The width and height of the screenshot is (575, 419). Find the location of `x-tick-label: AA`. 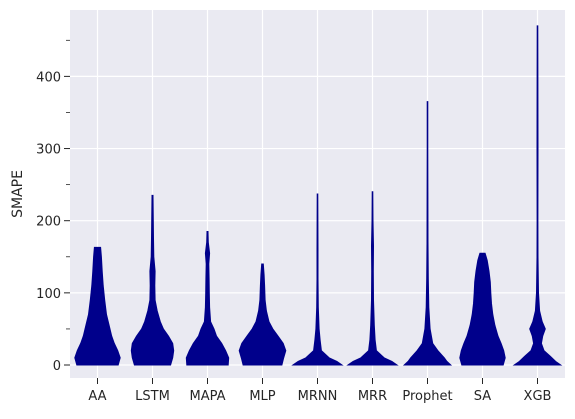

x-tick-label: AA is located at coordinates (97, 396).